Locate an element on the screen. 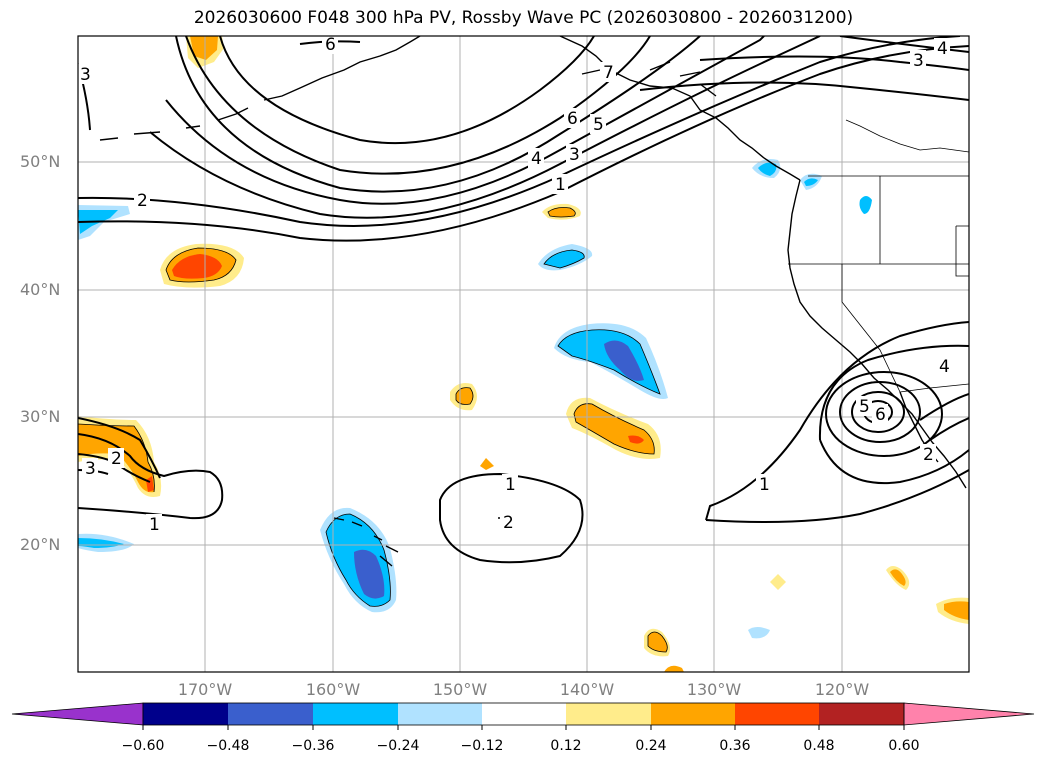 The height and width of the screenshot is (765, 1047). colorbar-frame is located at coordinates (523, 714).